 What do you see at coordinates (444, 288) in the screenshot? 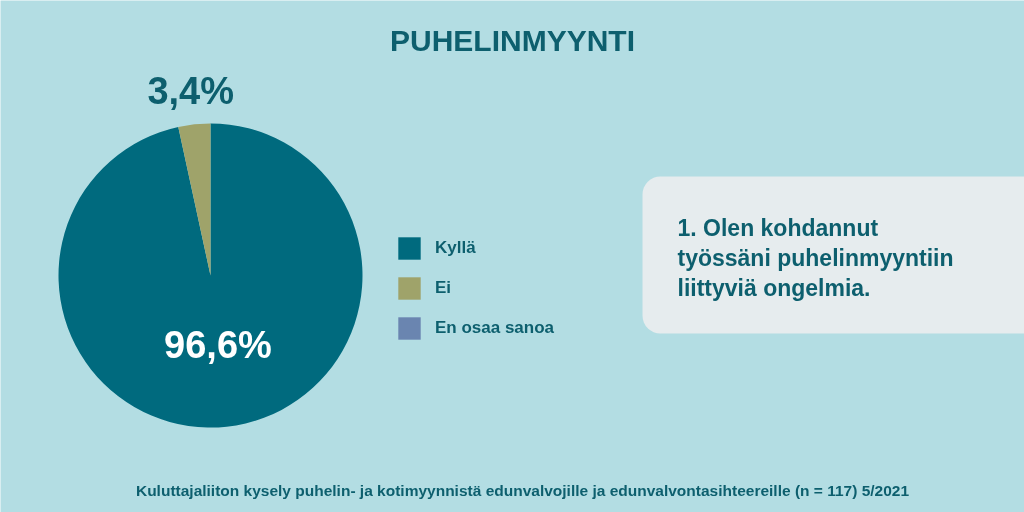
I see `legend-label: Ei` at bounding box center [444, 288].